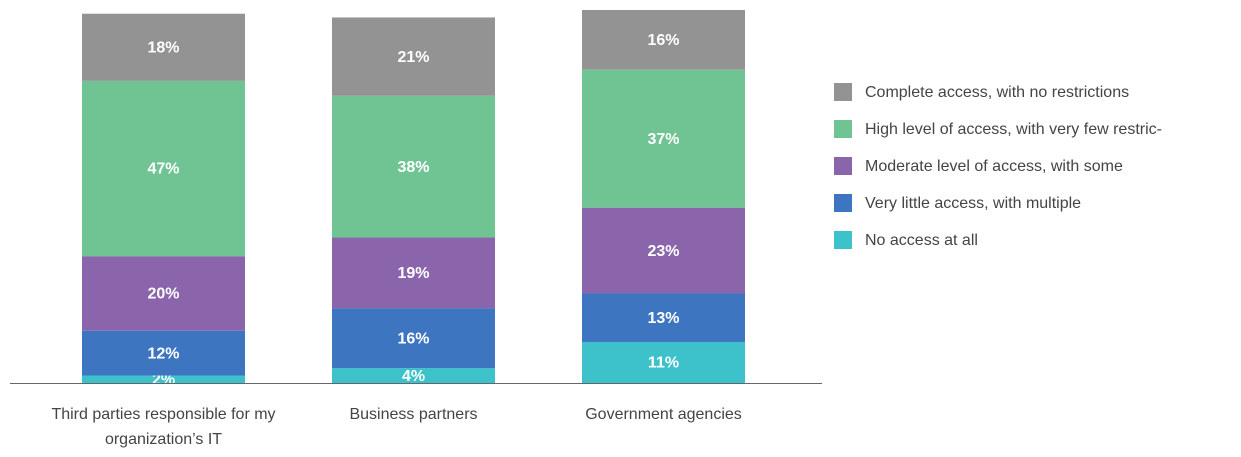 This screenshot has width=1241, height=457. I want to click on value-label: 12%, so click(163, 353).